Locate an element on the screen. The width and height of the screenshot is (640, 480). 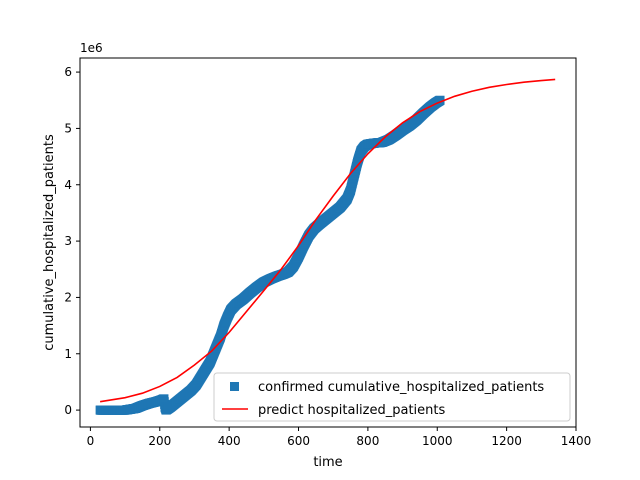
y-tick-label: 6 is located at coordinates (68, 72).